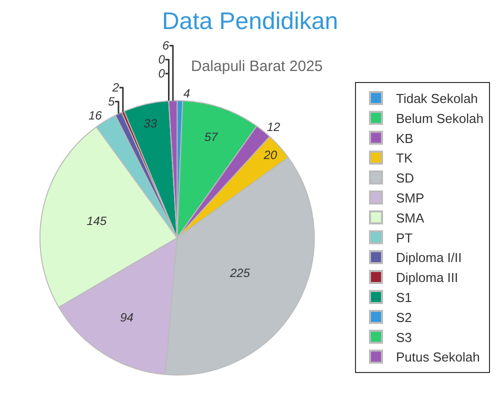  Describe the element at coordinates (410, 198) in the screenshot. I see `legend-label: SMP` at that location.